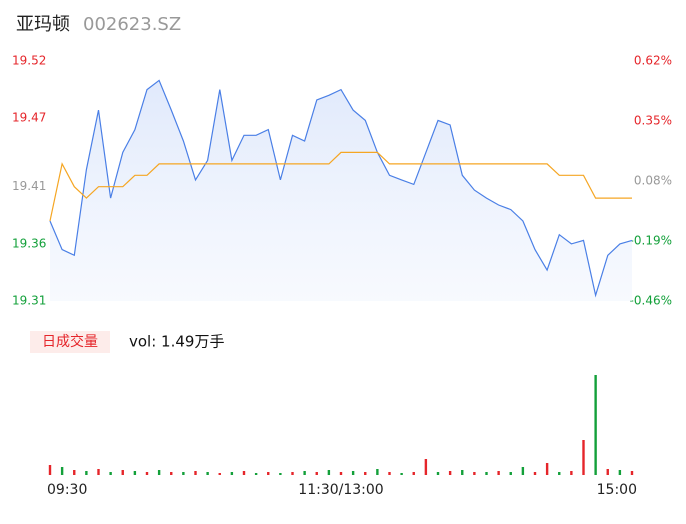  What do you see at coordinates (29, 61) in the screenshot?
I see `y-tick-label: 19.52` at bounding box center [29, 61].